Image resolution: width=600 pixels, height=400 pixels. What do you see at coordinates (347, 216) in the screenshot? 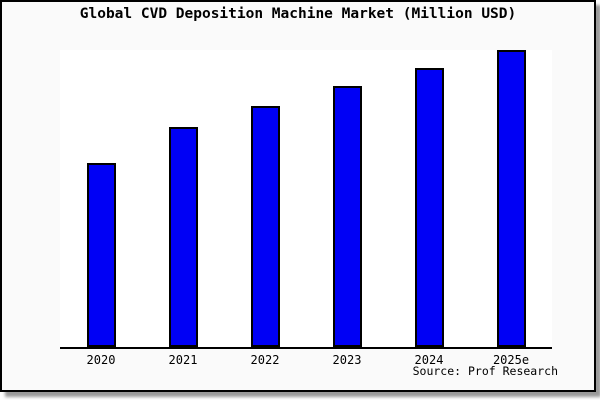
I see `bar-2023` at bounding box center [347, 216].